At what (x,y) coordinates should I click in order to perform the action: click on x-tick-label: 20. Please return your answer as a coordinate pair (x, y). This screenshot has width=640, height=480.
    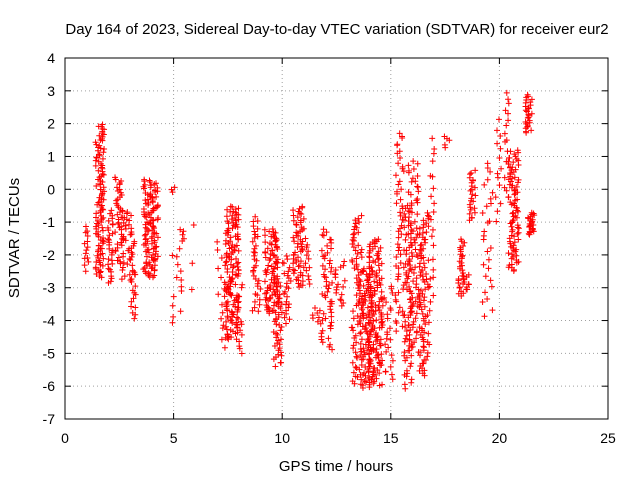
    Looking at the image, I should click on (500, 438).